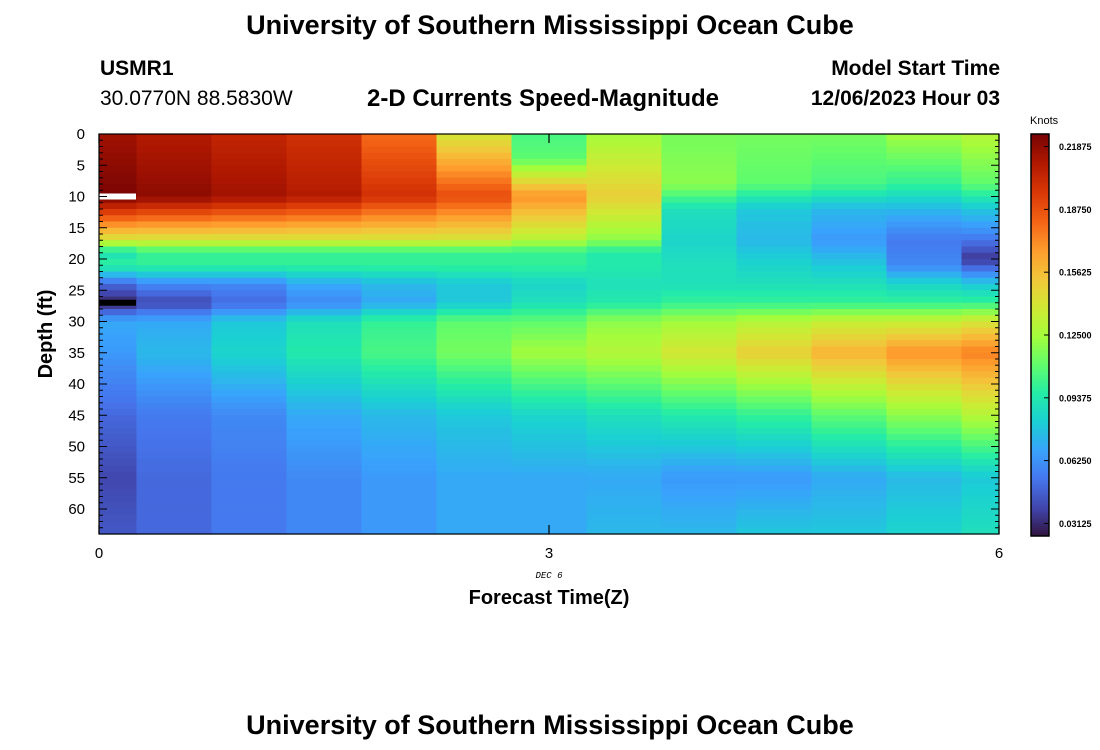  Describe the element at coordinates (117, 302) in the screenshot. I see `depth-line-marker` at that location.